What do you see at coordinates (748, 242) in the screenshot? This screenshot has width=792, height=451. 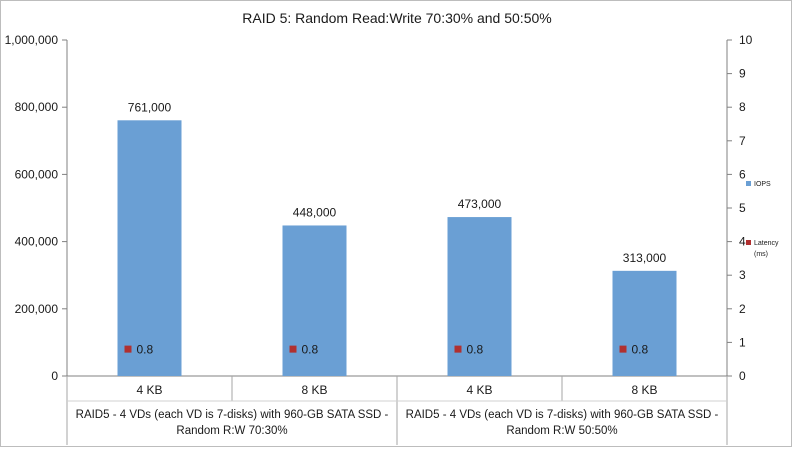 I see `legend-swatch-latency` at bounding box center [748, 242].